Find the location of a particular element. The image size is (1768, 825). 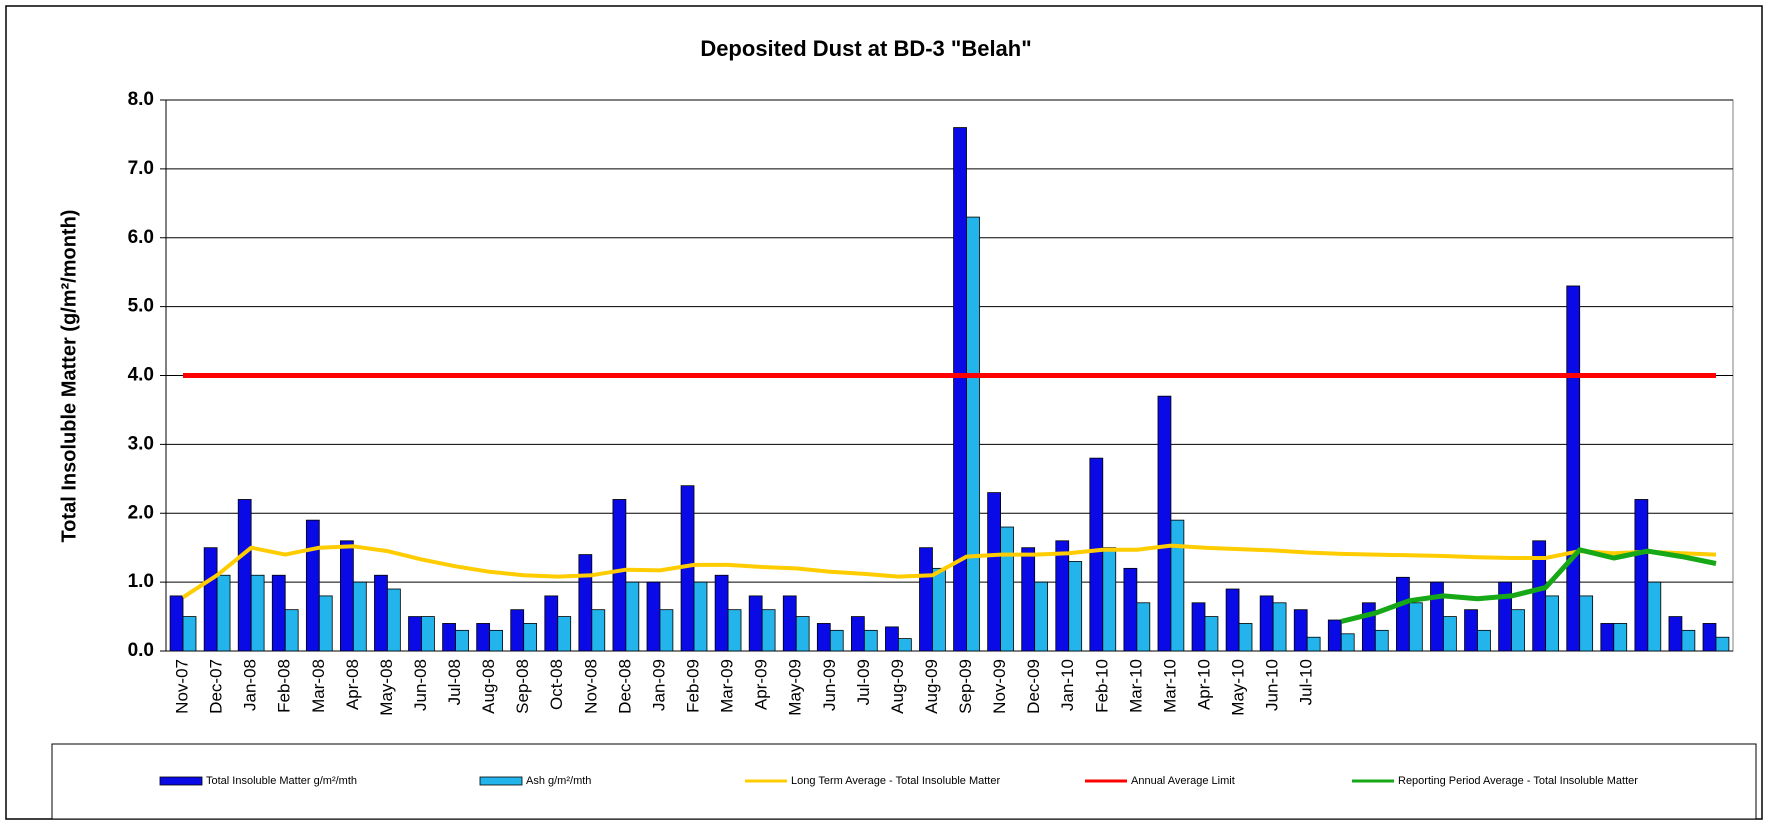

x-tick-label: May-09 is located at coordinates (795, 687).